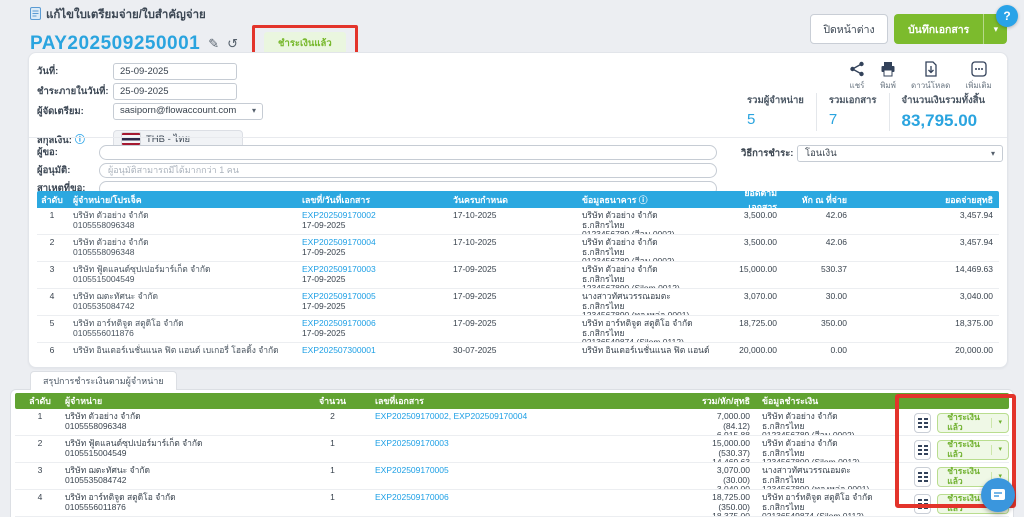 The height and width of the screenshot is (517, 1024). Describe the element at coordinates (733, 487) in the screenshot. I see `amount-net: 3,040.00` at that location.